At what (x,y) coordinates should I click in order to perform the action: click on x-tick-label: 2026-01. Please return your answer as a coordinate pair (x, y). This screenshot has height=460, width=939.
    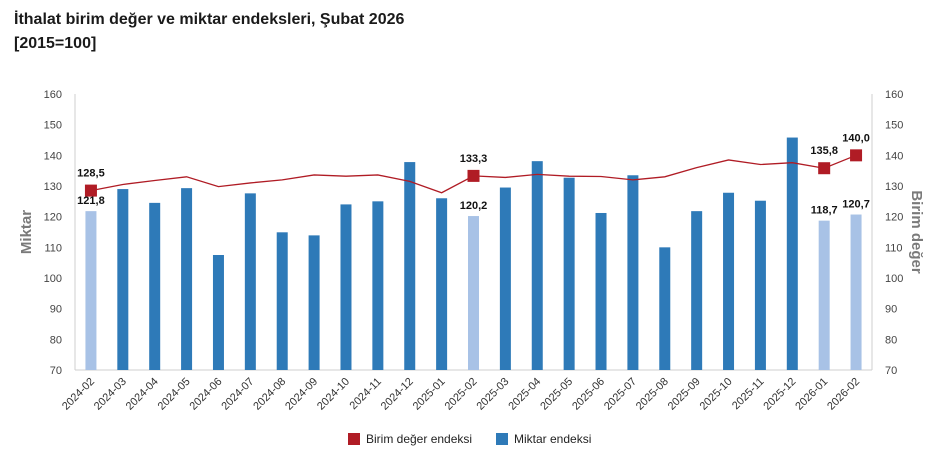
    Looking at the image, I should click on (811, 394).